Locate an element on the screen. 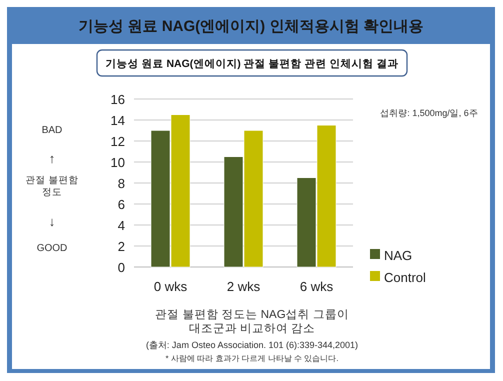 This screenshot has width=503, height=381. y-tick-label: 10 is located at coordinates (117, 162).